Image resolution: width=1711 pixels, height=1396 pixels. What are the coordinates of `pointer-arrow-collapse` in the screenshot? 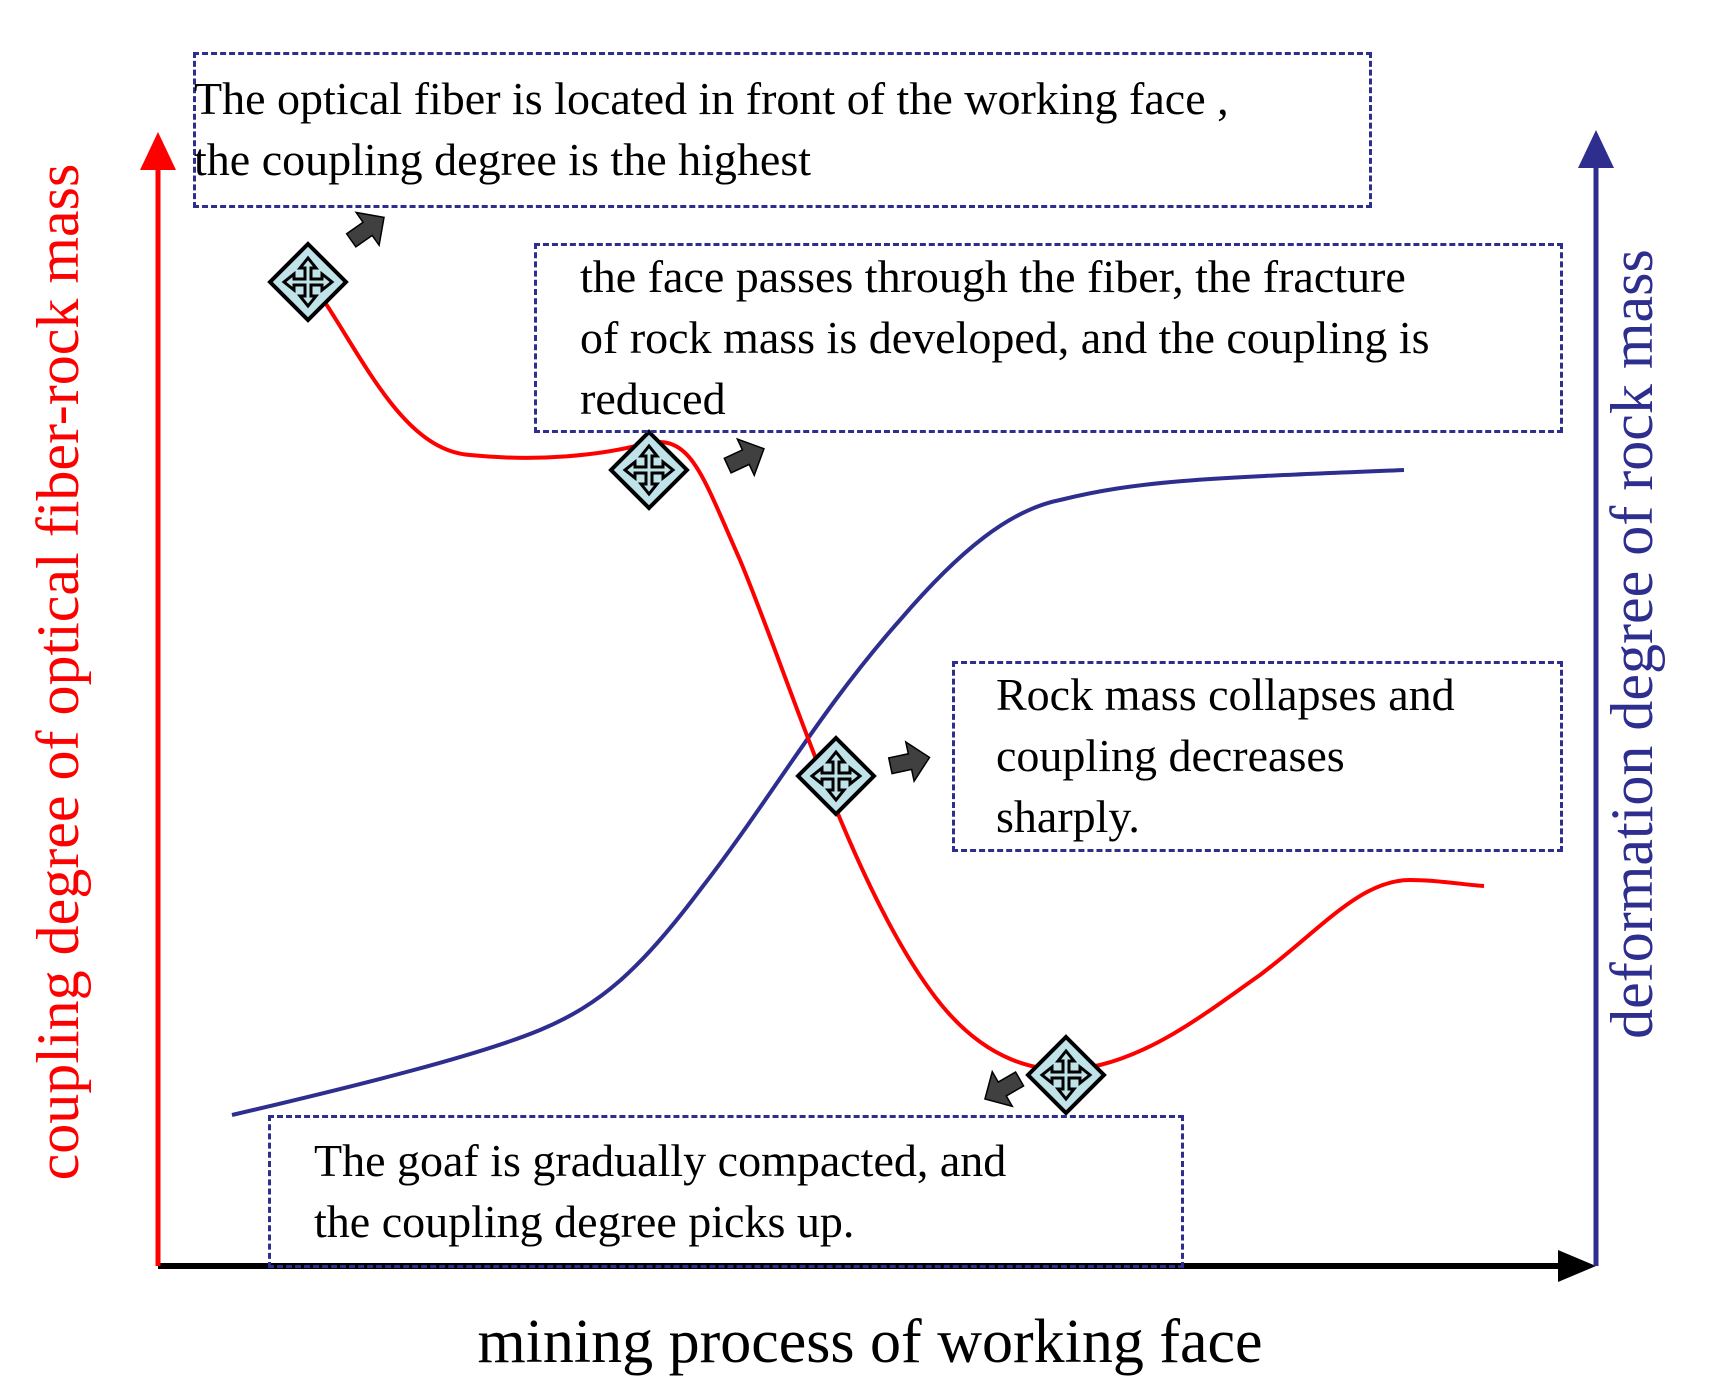 It's located at (910, 762).